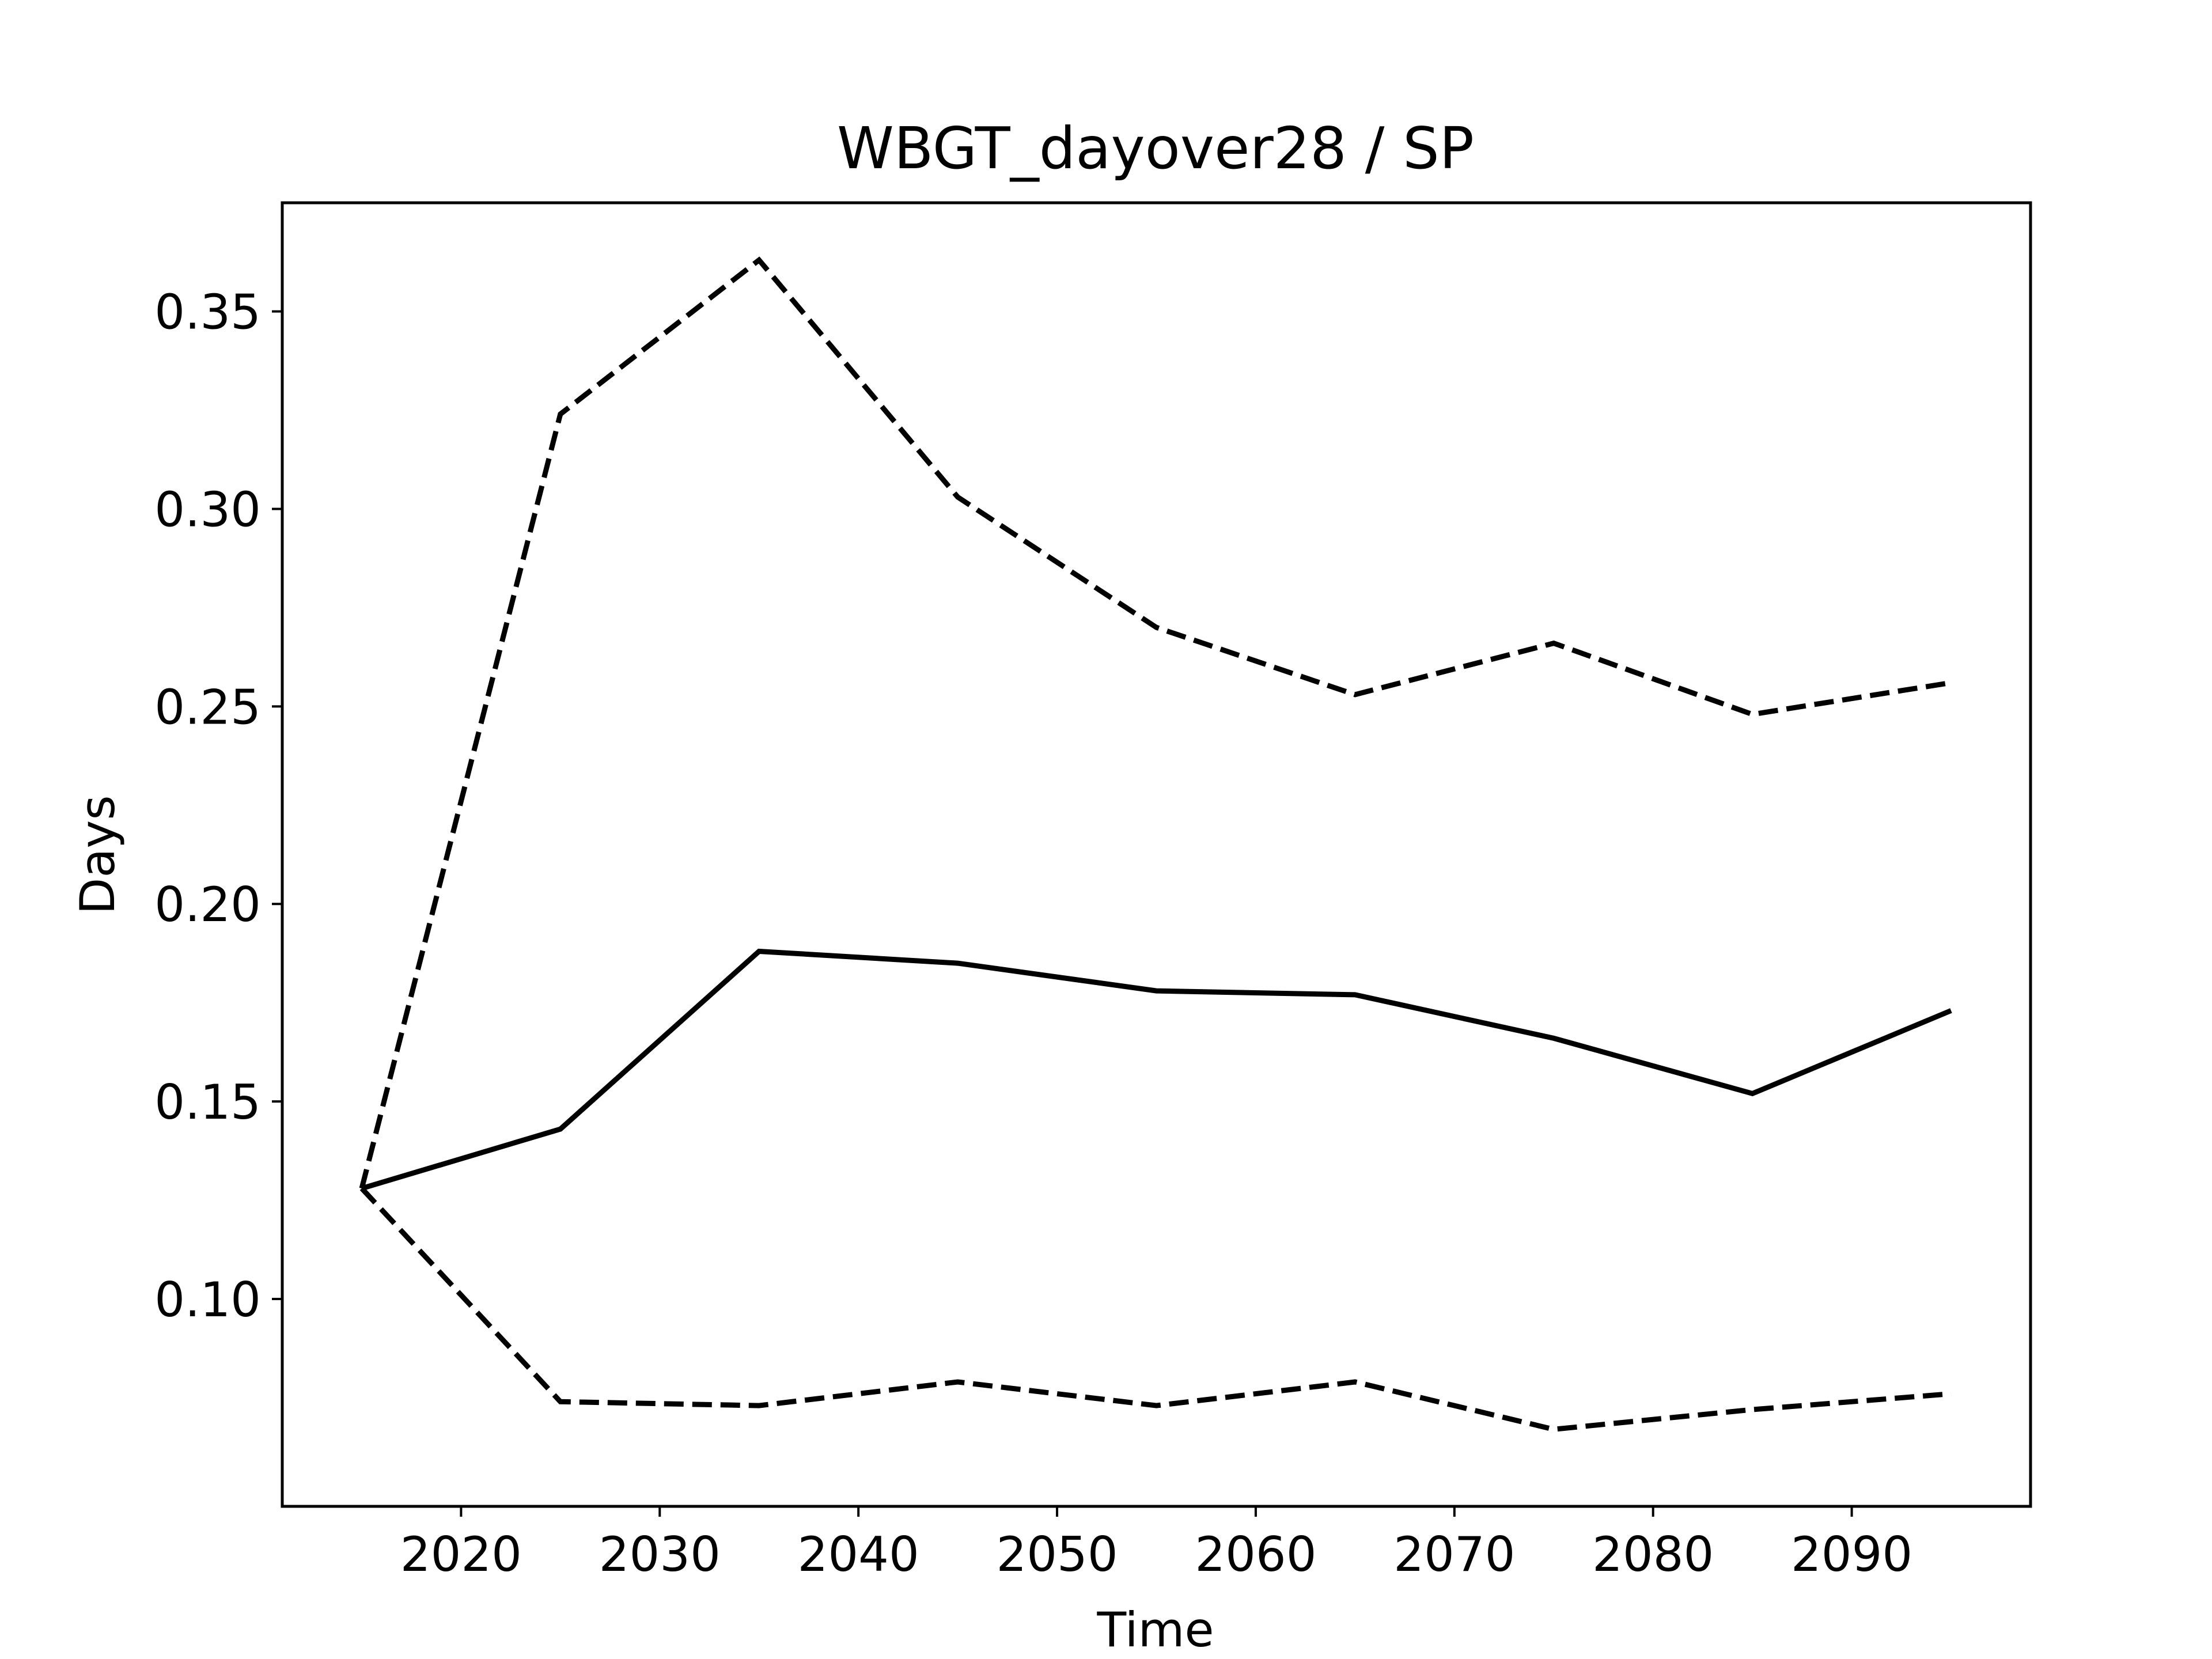 The image size is (2212, 1659). Describe the element at coordinates (1653, 1554) in the screenshot. I see `x-tick-label: 2080` at that location.